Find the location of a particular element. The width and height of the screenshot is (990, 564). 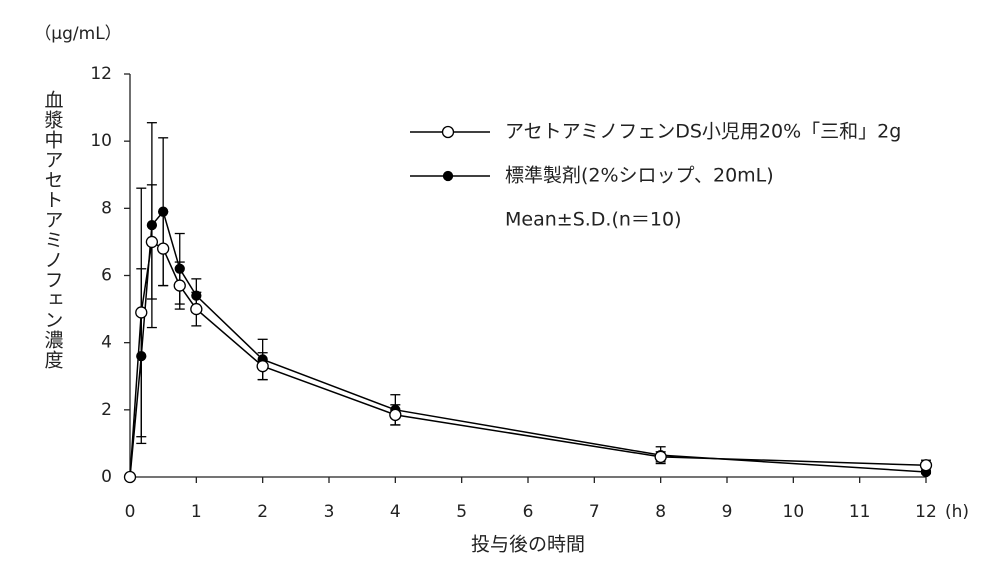

y-tick-label: 6 is located at coordinates (106, 276).